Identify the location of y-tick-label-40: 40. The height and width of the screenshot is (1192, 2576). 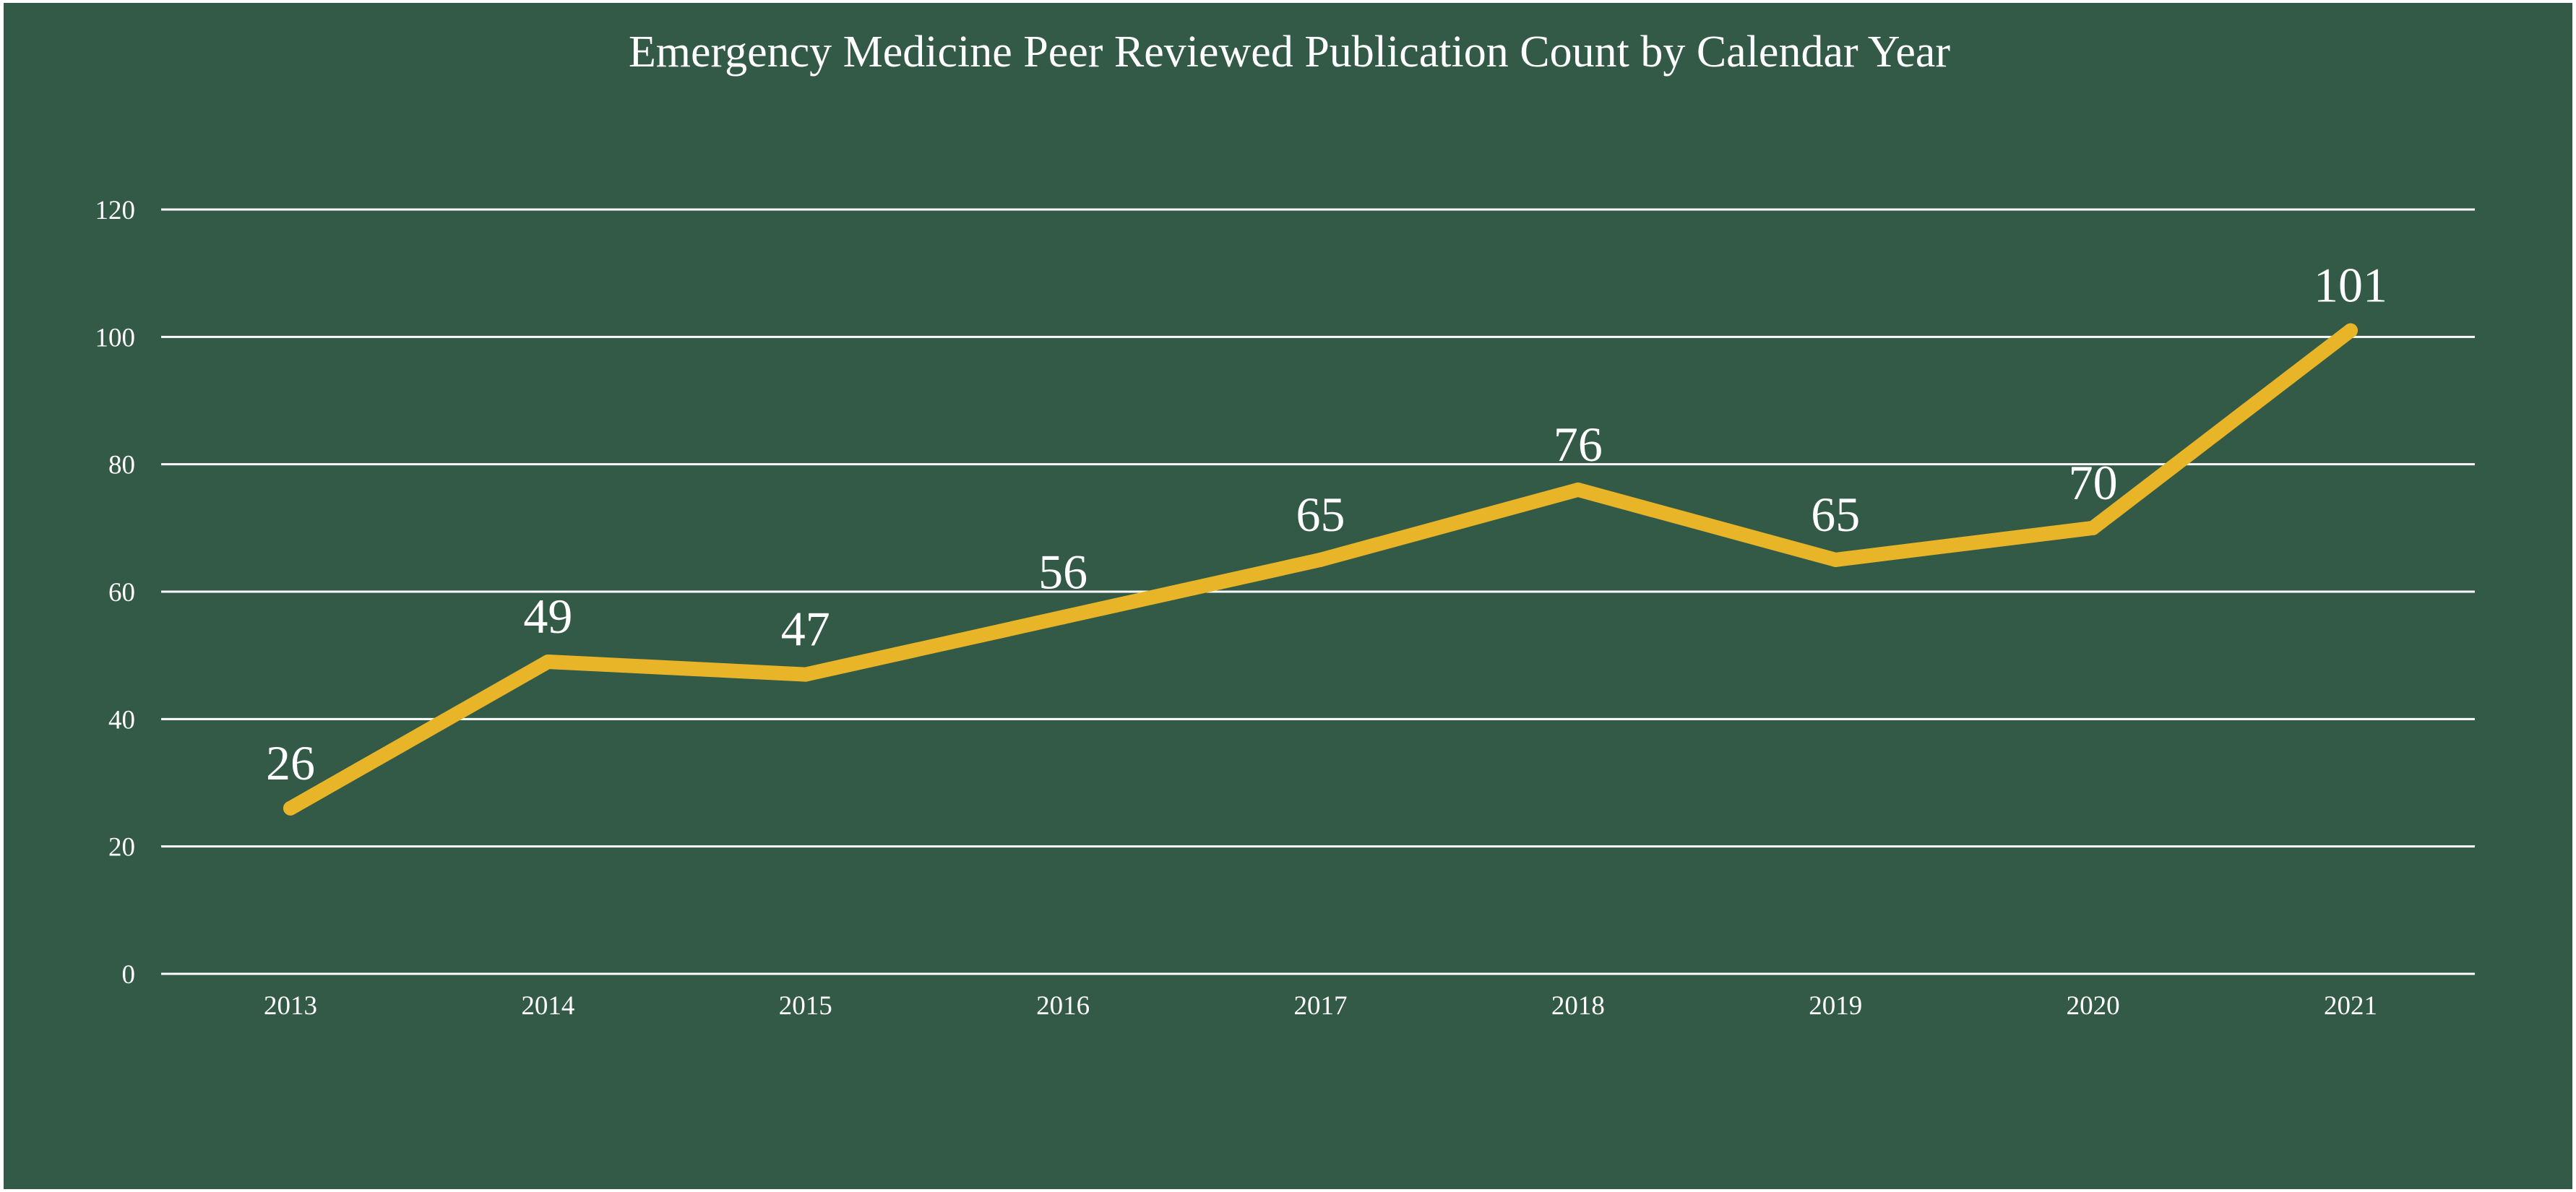
(121, 720).